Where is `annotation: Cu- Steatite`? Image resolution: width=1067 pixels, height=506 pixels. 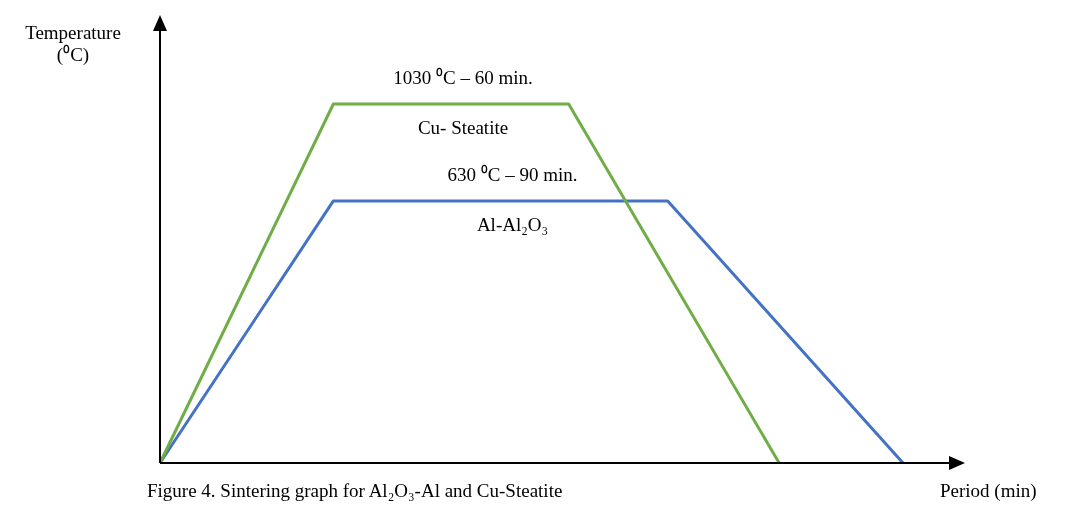
annotation: Cu- Steatite is located at coordinates (463, 127).